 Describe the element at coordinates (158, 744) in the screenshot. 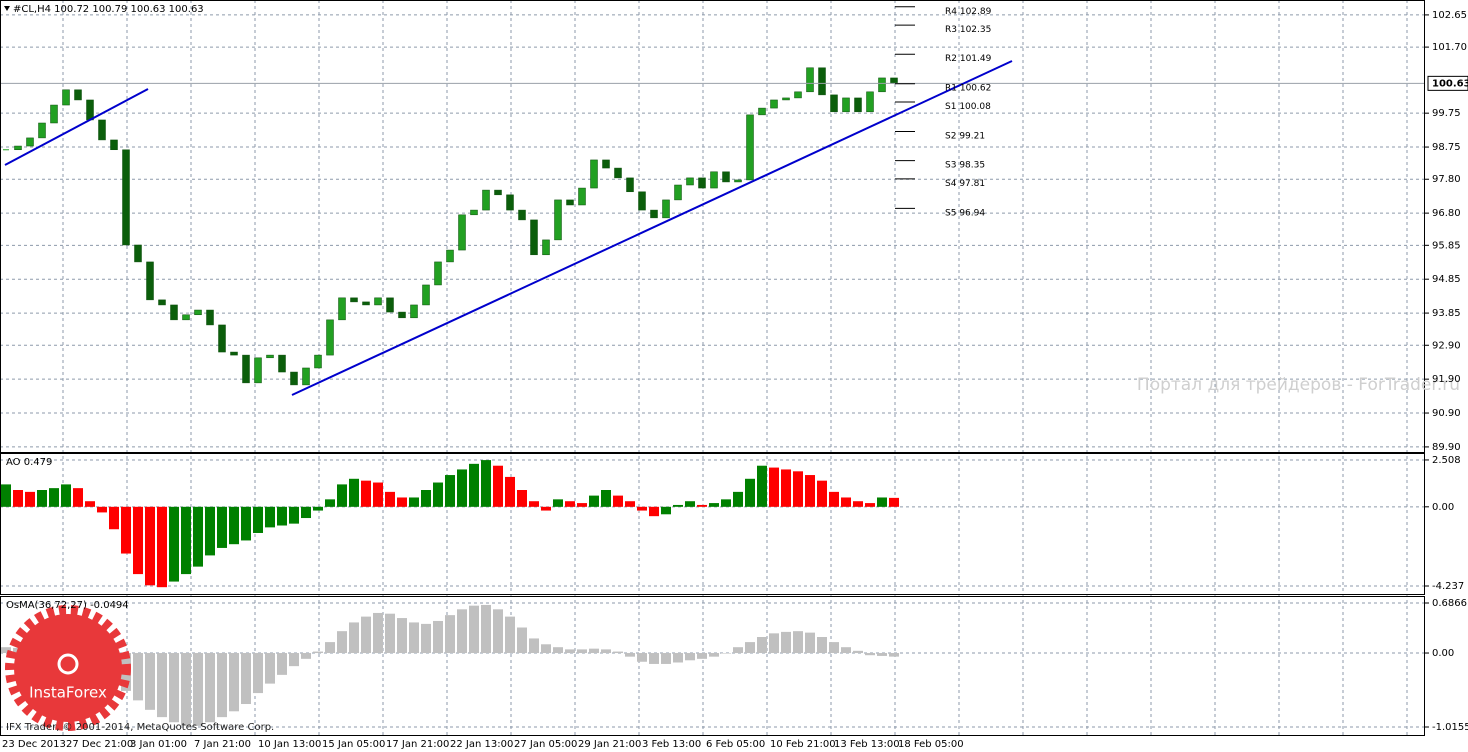

I see `x-tick-label: 3 Jan 01:00` at that location.